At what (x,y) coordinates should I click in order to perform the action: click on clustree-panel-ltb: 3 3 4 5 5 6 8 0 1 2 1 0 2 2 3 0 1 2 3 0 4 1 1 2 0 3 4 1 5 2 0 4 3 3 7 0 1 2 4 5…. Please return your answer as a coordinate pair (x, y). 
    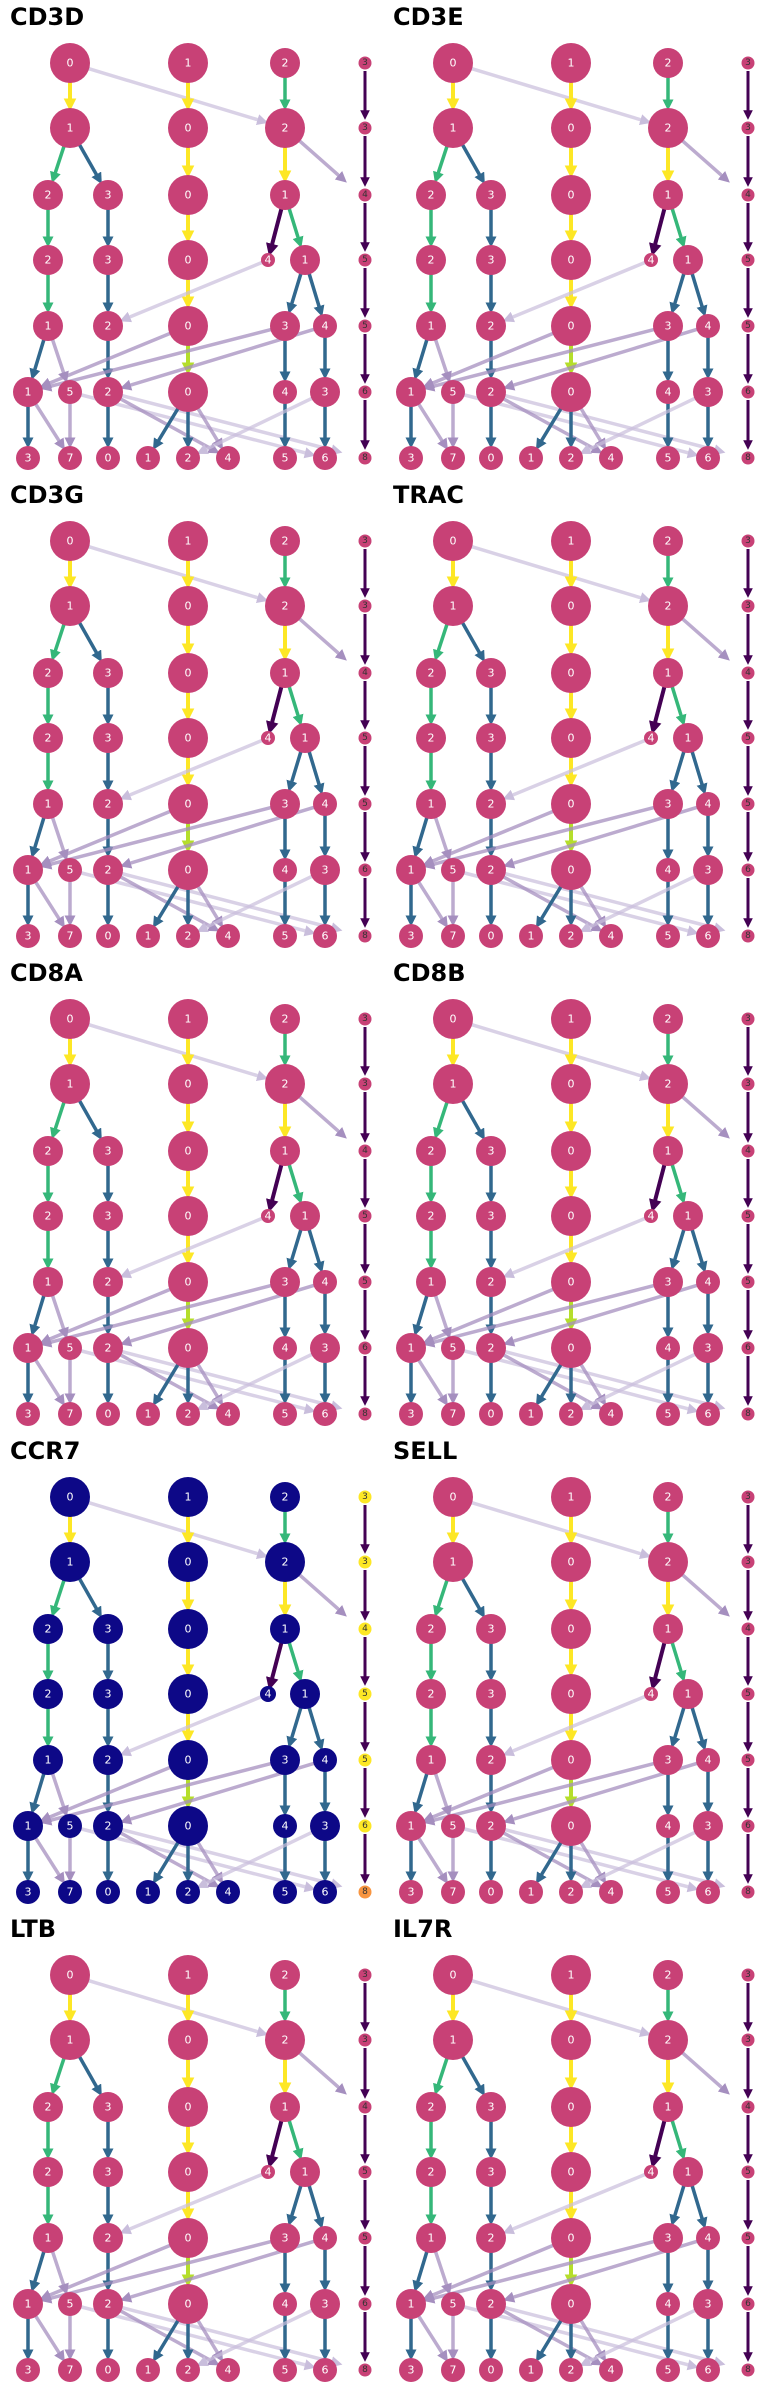
    Looking at the image, I should click on (190, 2149).